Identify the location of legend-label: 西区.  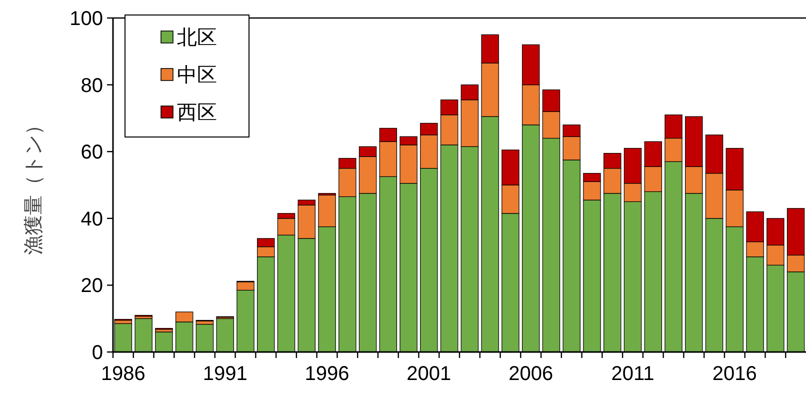
(197, 112).